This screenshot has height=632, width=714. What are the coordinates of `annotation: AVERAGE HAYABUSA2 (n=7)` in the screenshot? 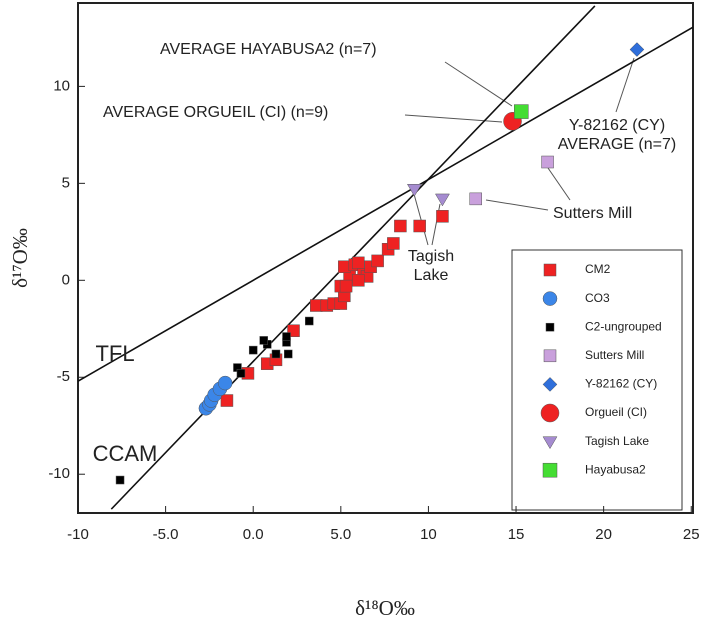 It's located at (268, 49).